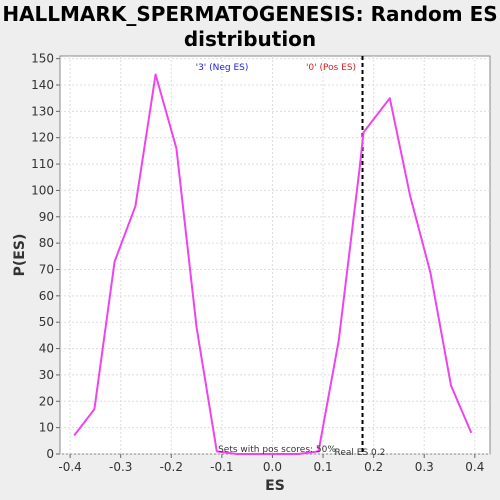 The height and width of the screenshot is (500, 500). I want to click on y-tick-label: 0, so click(50, 454).